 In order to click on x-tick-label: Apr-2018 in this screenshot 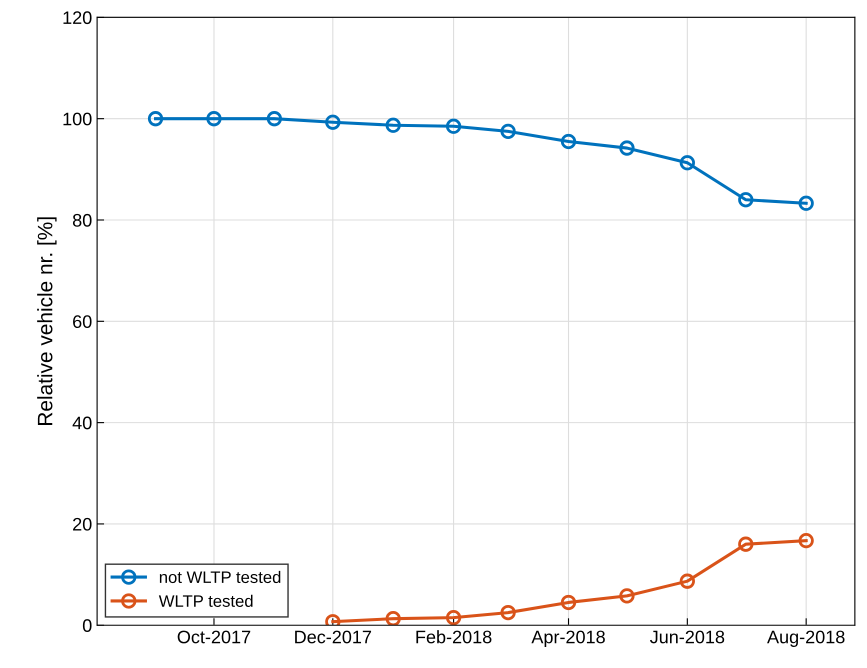, I will do `click(568, 638)`.